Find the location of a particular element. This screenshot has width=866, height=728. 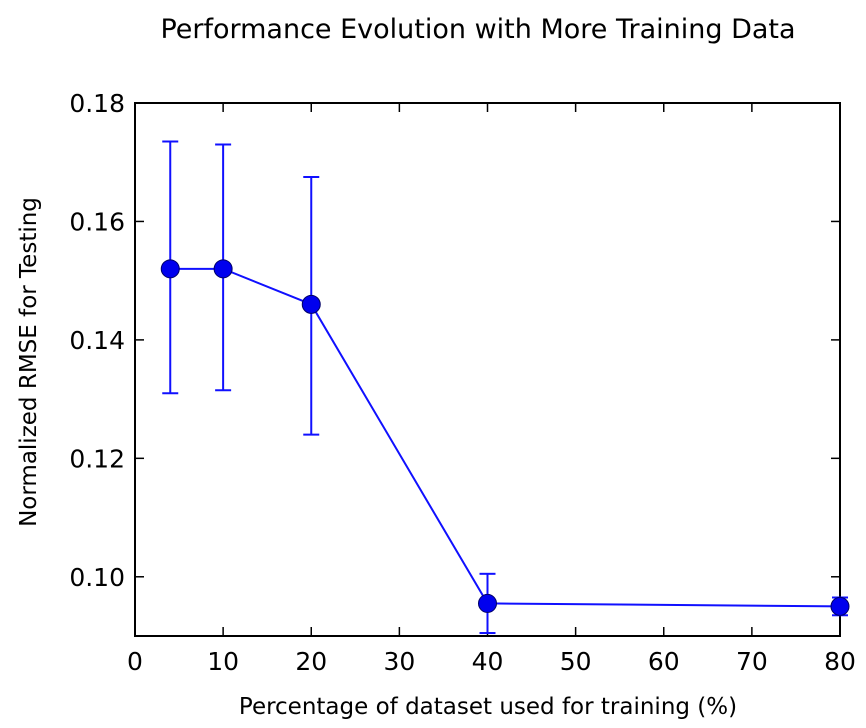

y-tick-label: 0.12 is located at coordinates (97, 458).